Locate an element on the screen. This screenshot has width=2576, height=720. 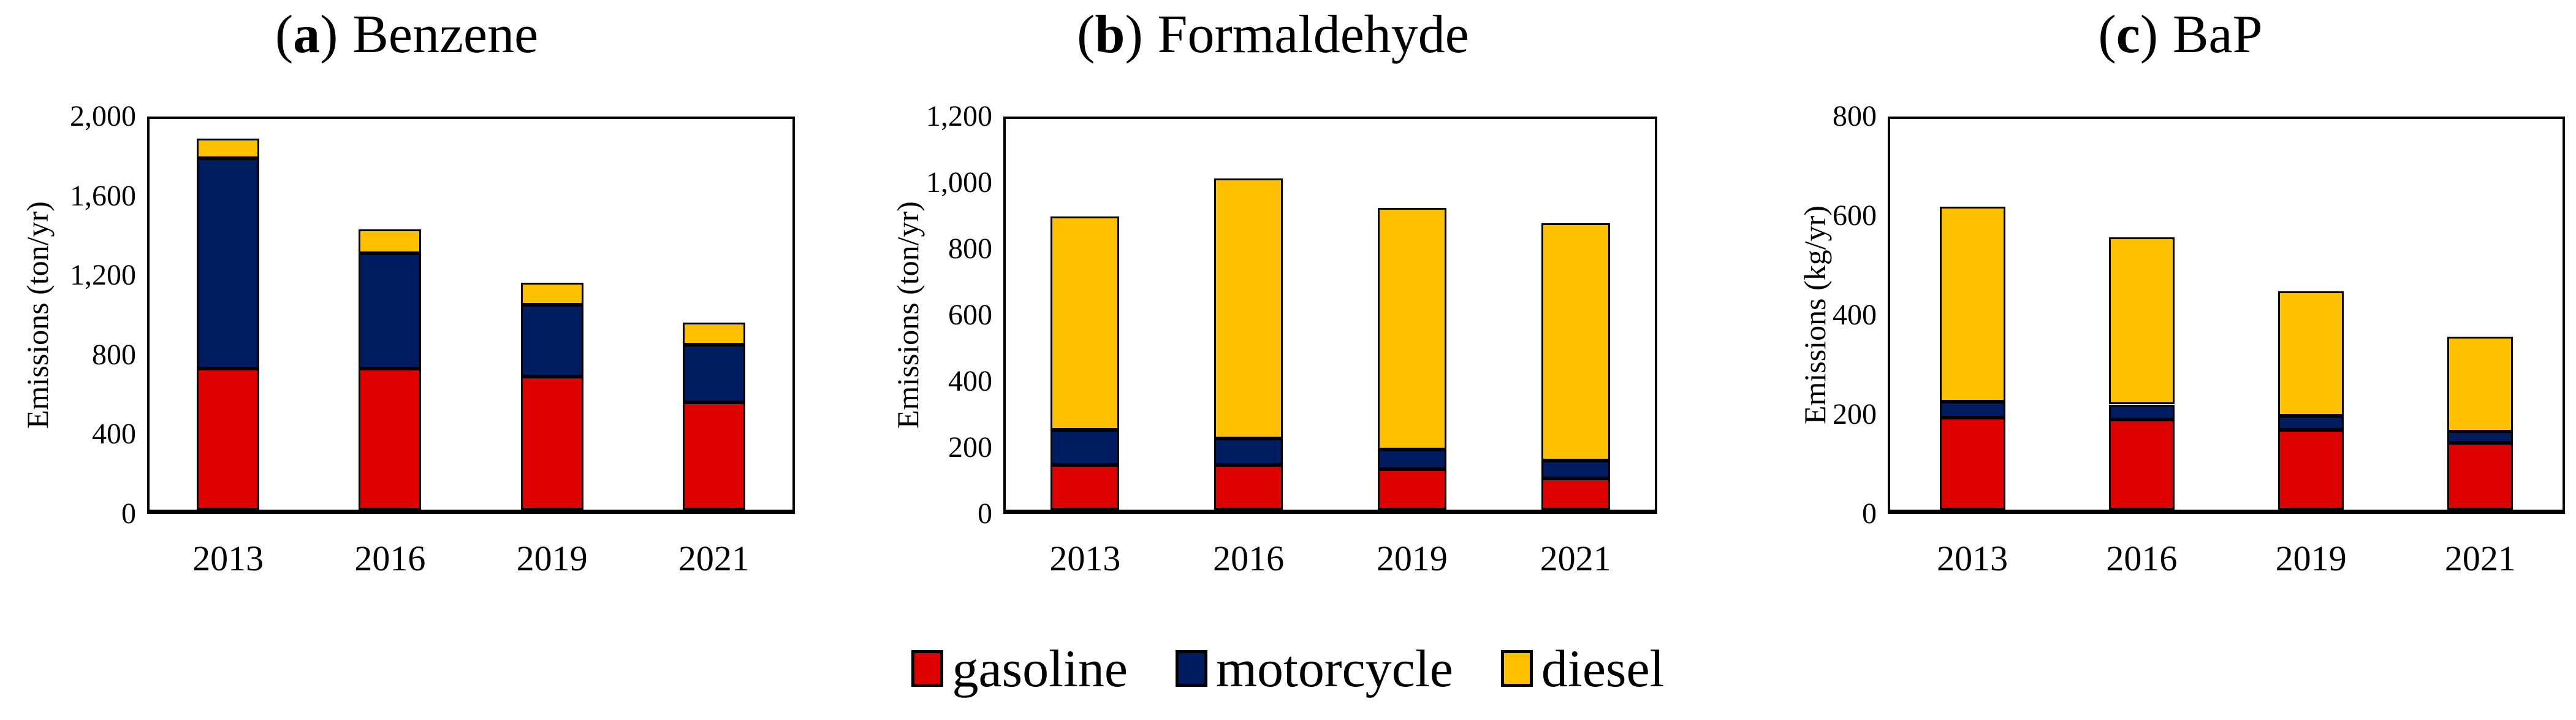
legend-item-gasoline: gasoline is located at coordinates (1019, 669).